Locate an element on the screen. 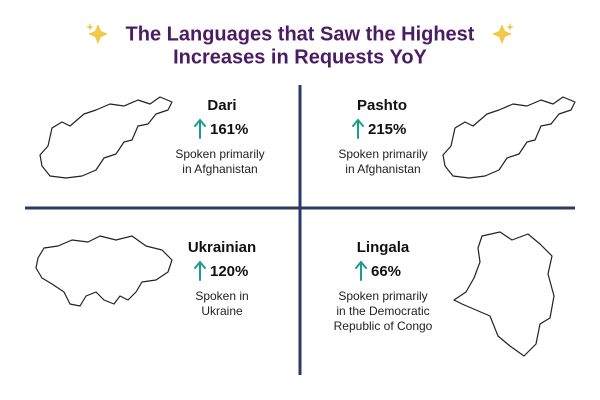 This screenshot has width=600, height=400. description: in the Democratic is located at coordinates (382, 311).